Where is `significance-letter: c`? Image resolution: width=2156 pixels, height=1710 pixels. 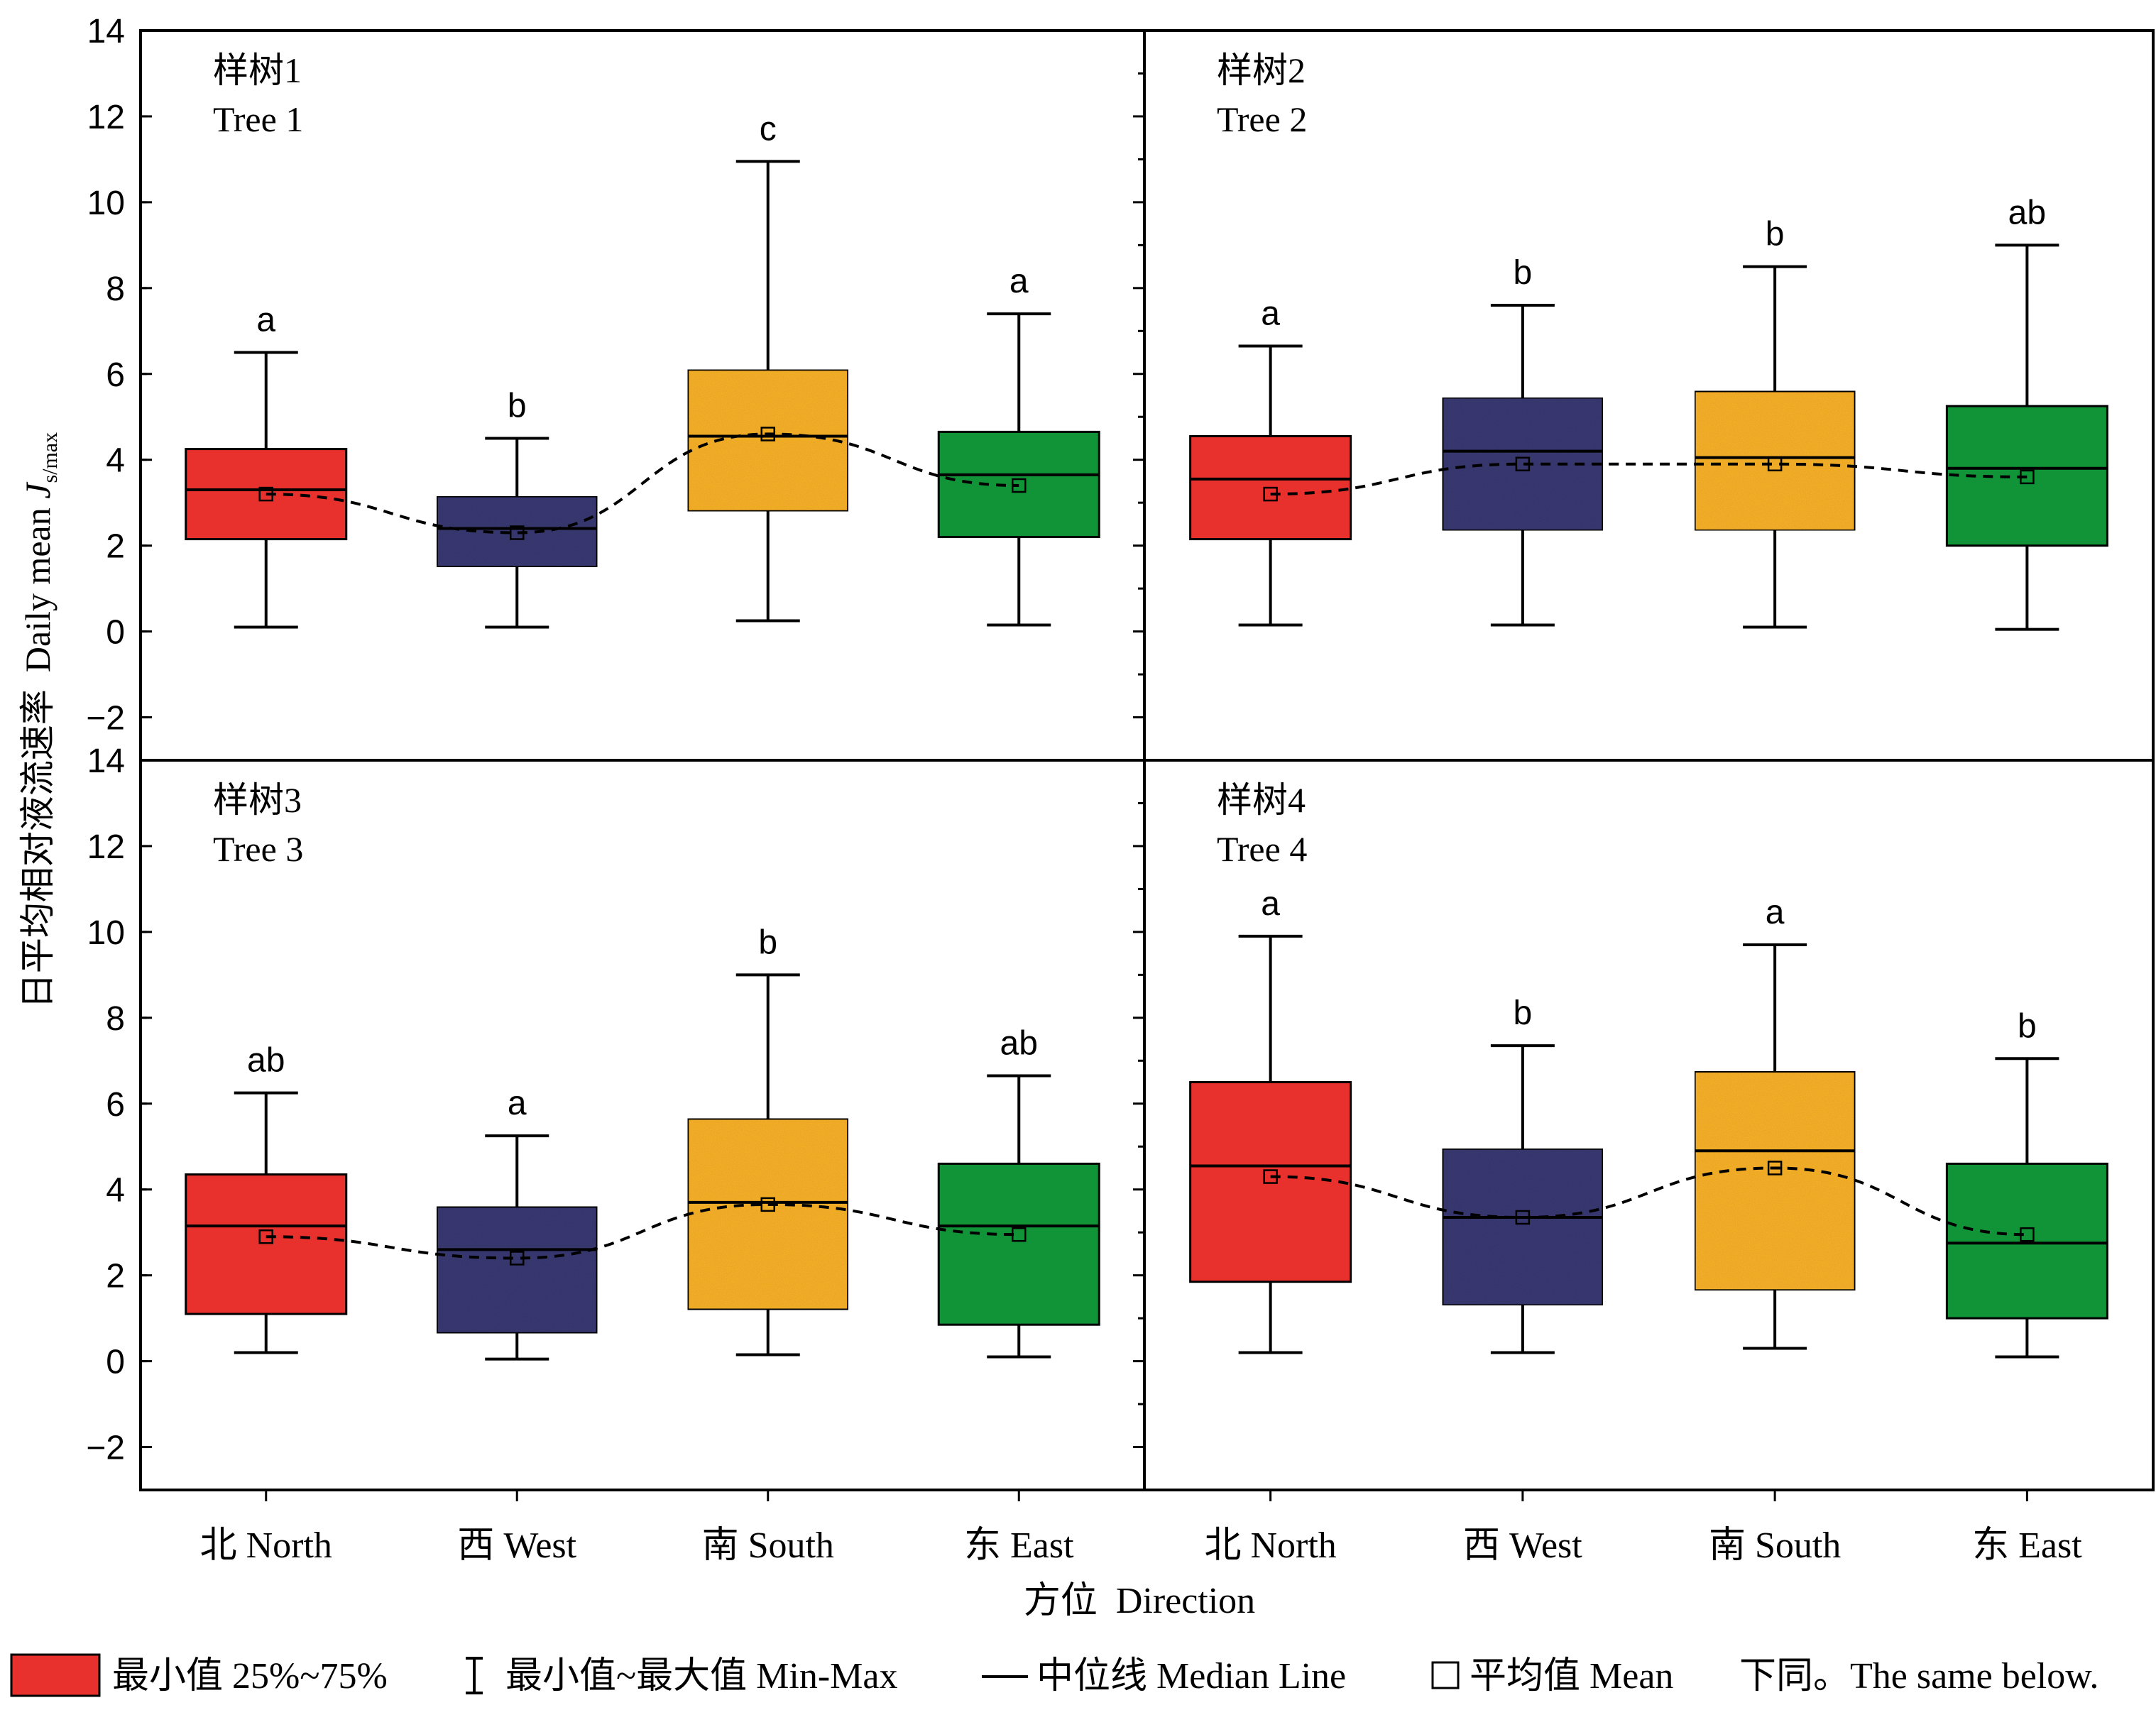 significance-letter: c is located at coordinates (768, 129).